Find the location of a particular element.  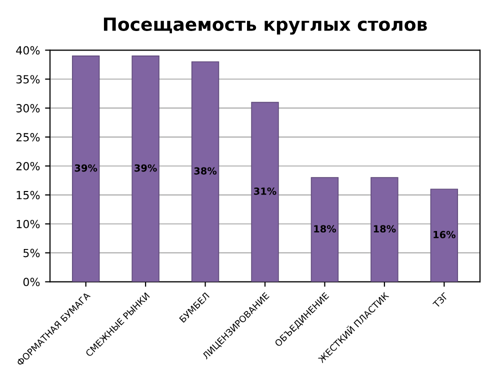

data-label: 31% is located at coordinates (265, 191).